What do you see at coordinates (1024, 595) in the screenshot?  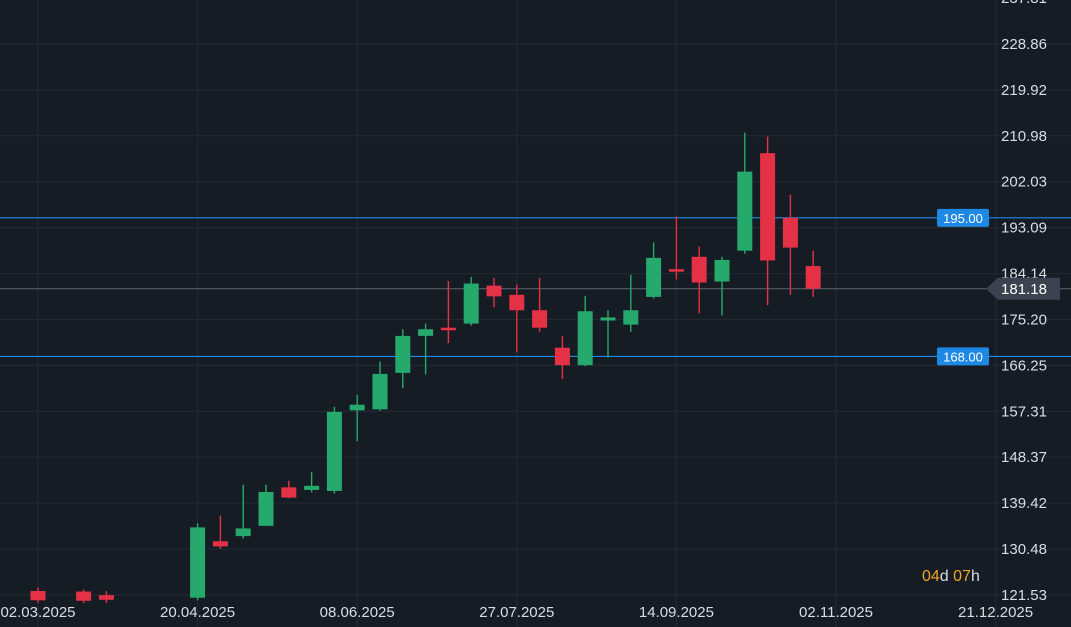 I see `price-tick-label: 121.53` at bounding box center [1024, 595].